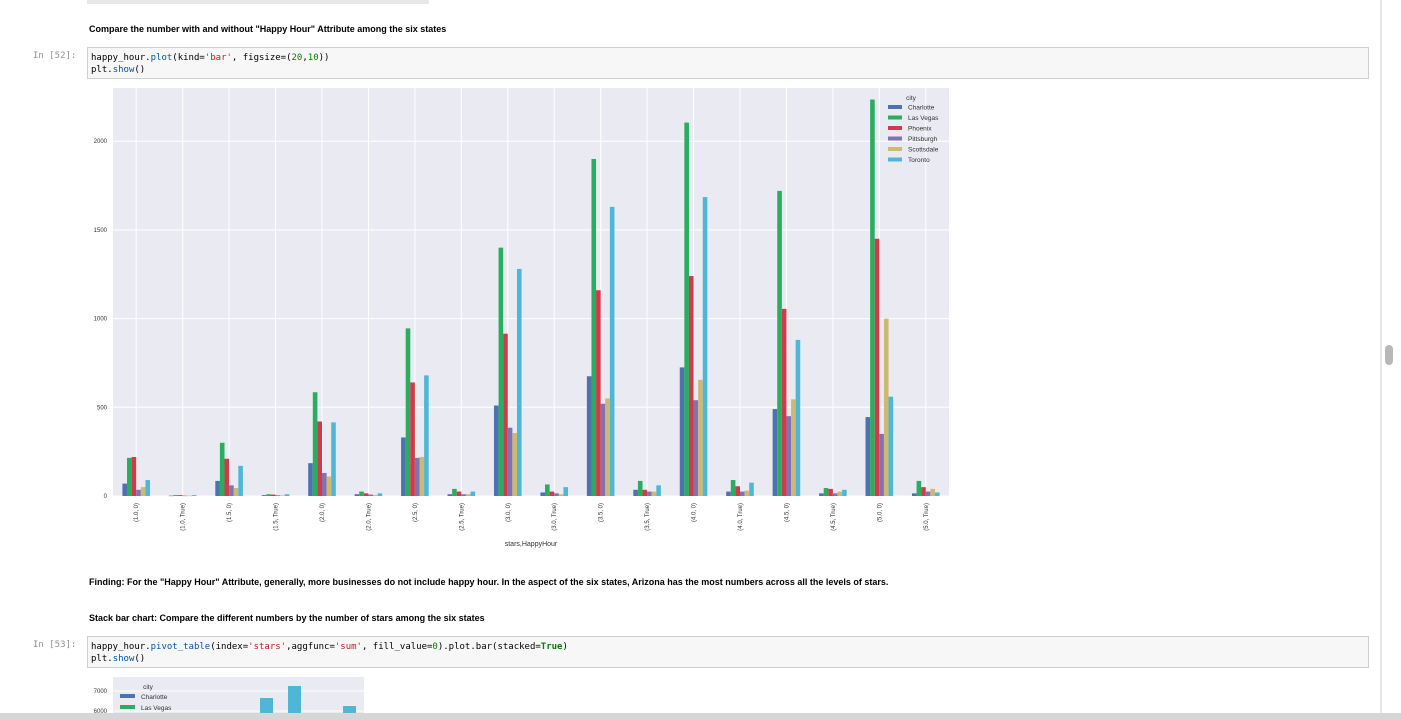  I want to click on x-axis-label: stars,HappyHour, so click(531, 544).